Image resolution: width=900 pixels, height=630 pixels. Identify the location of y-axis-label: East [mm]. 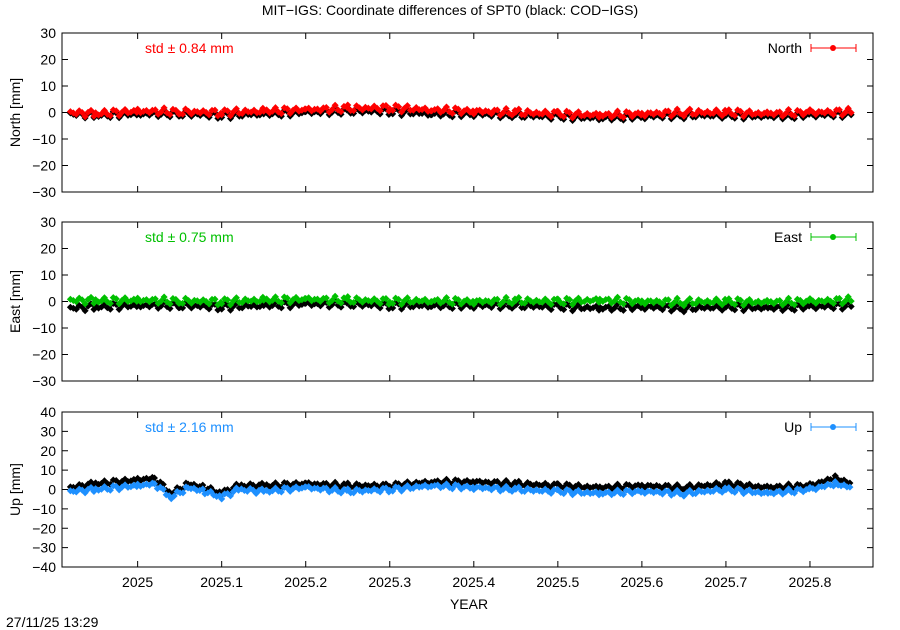
(15, 301).